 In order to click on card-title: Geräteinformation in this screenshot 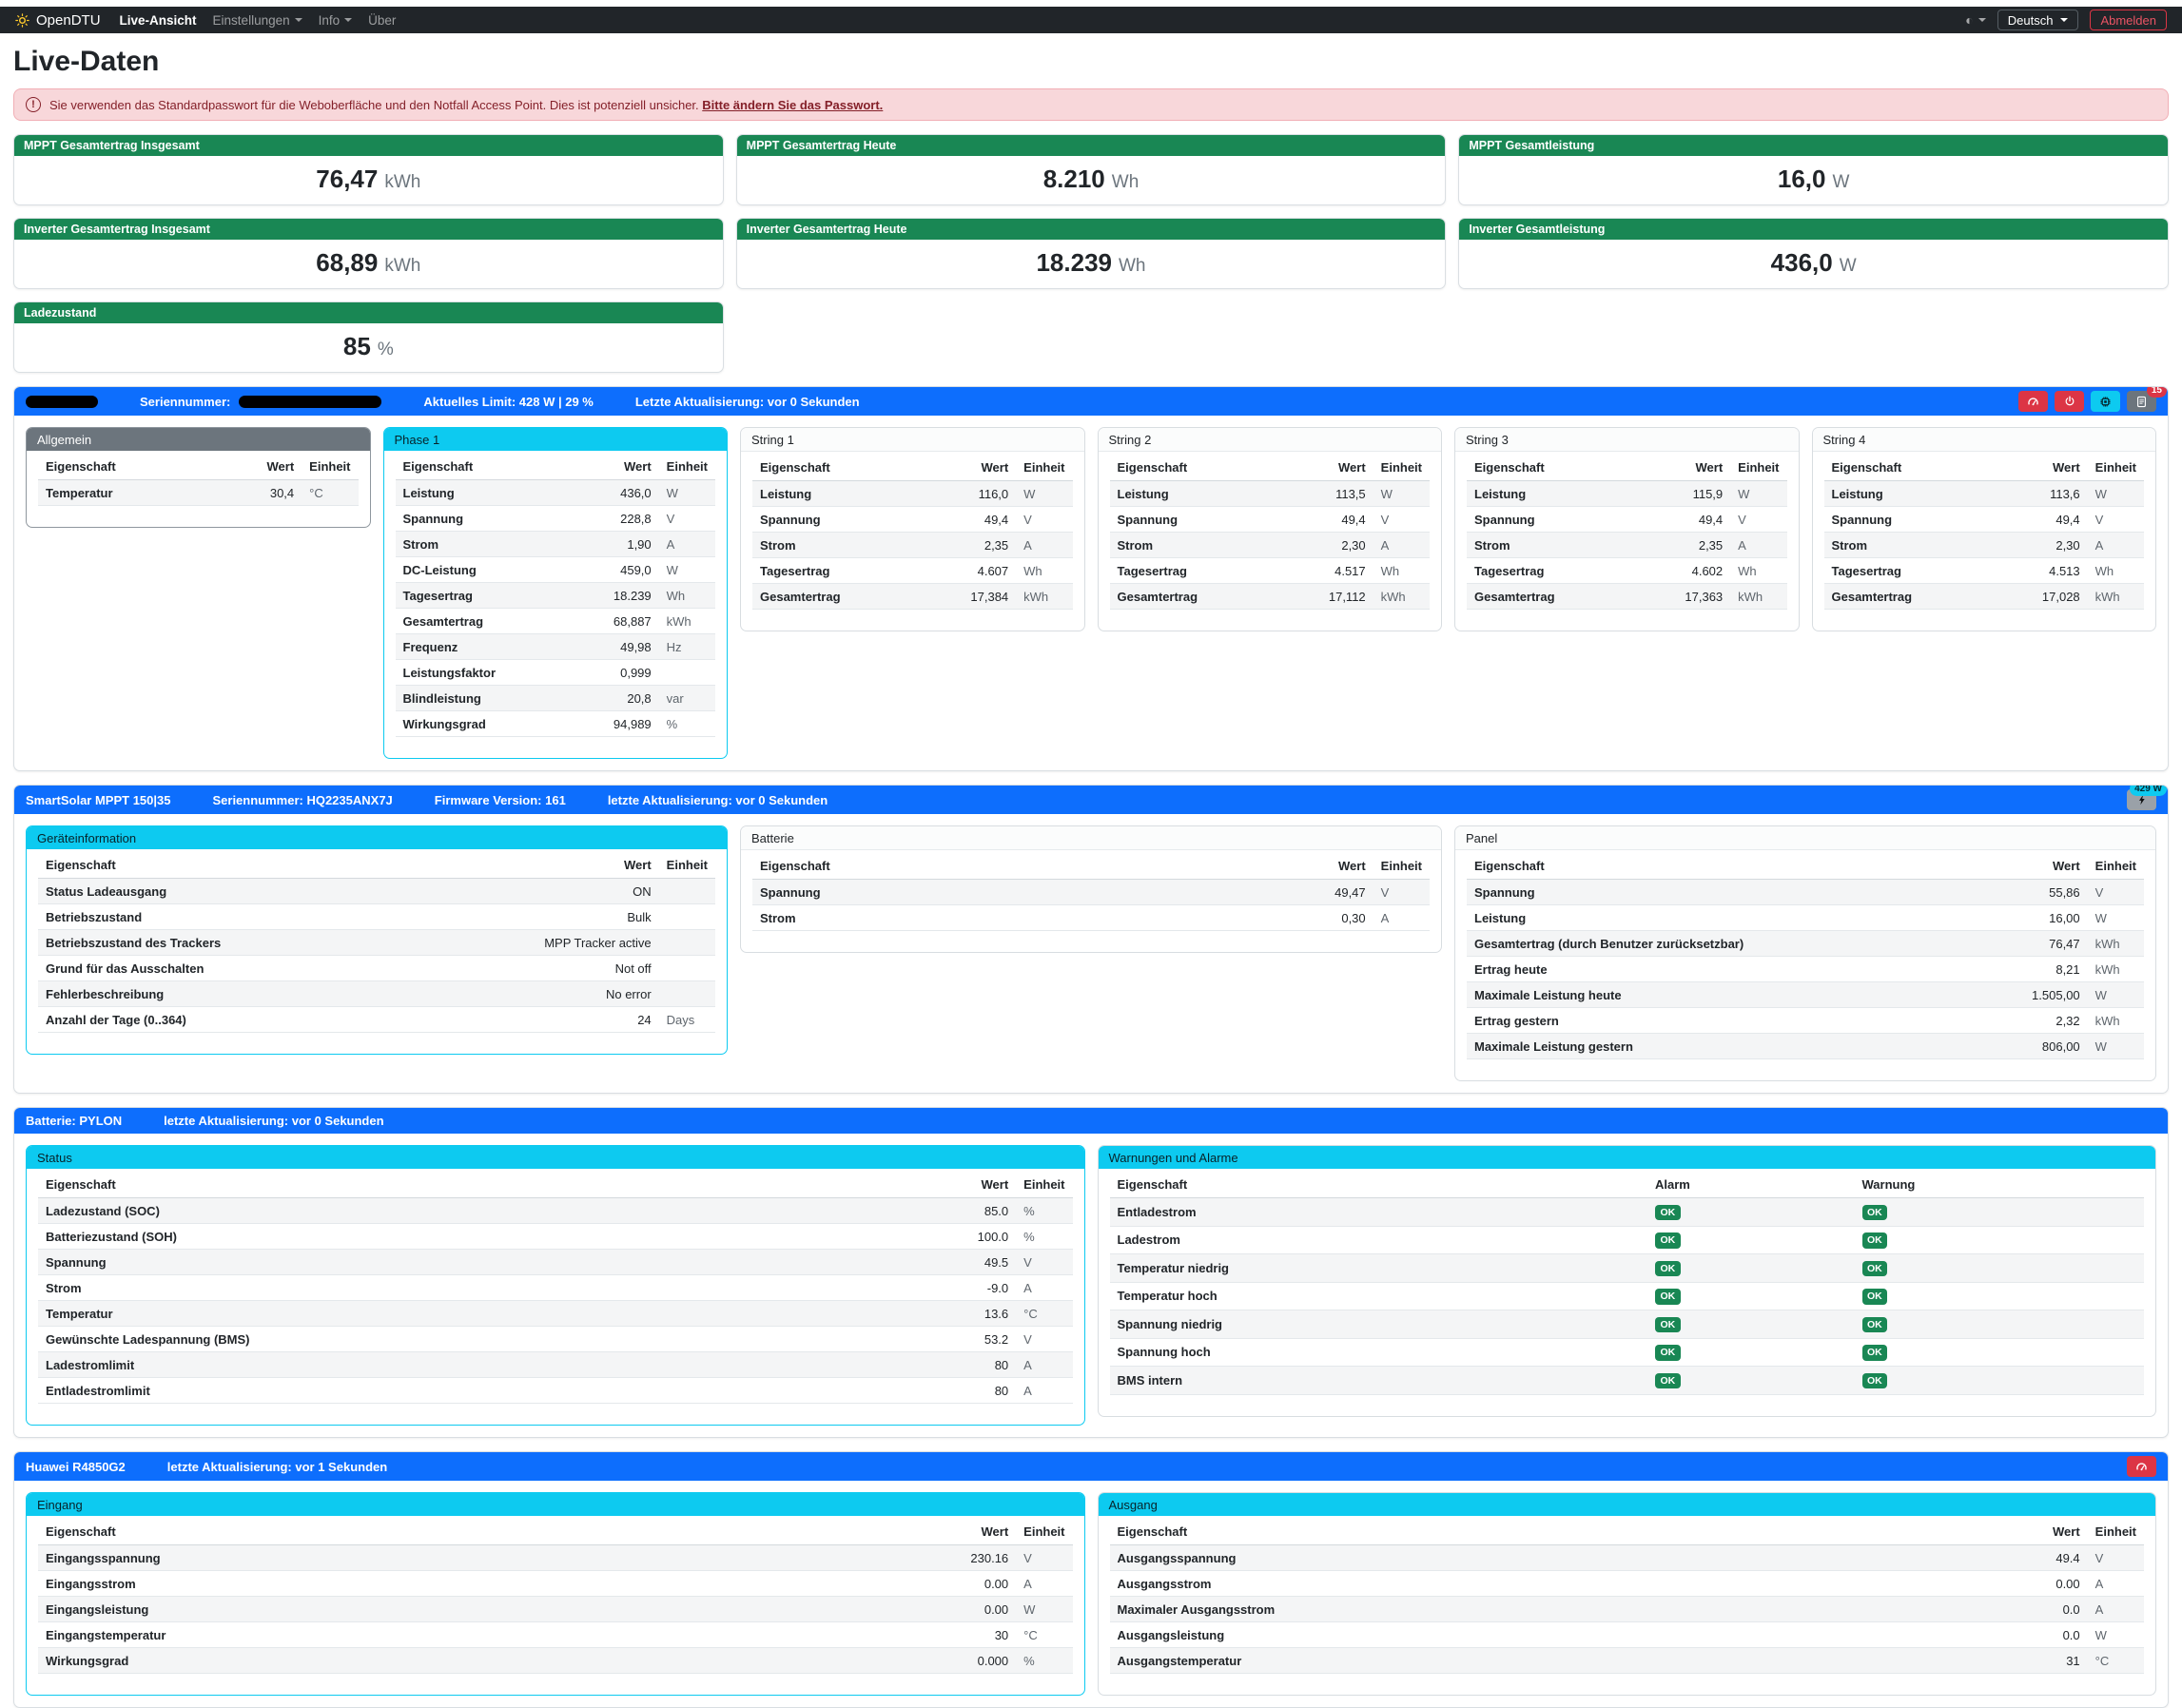, I will do `click(377, 837)`.